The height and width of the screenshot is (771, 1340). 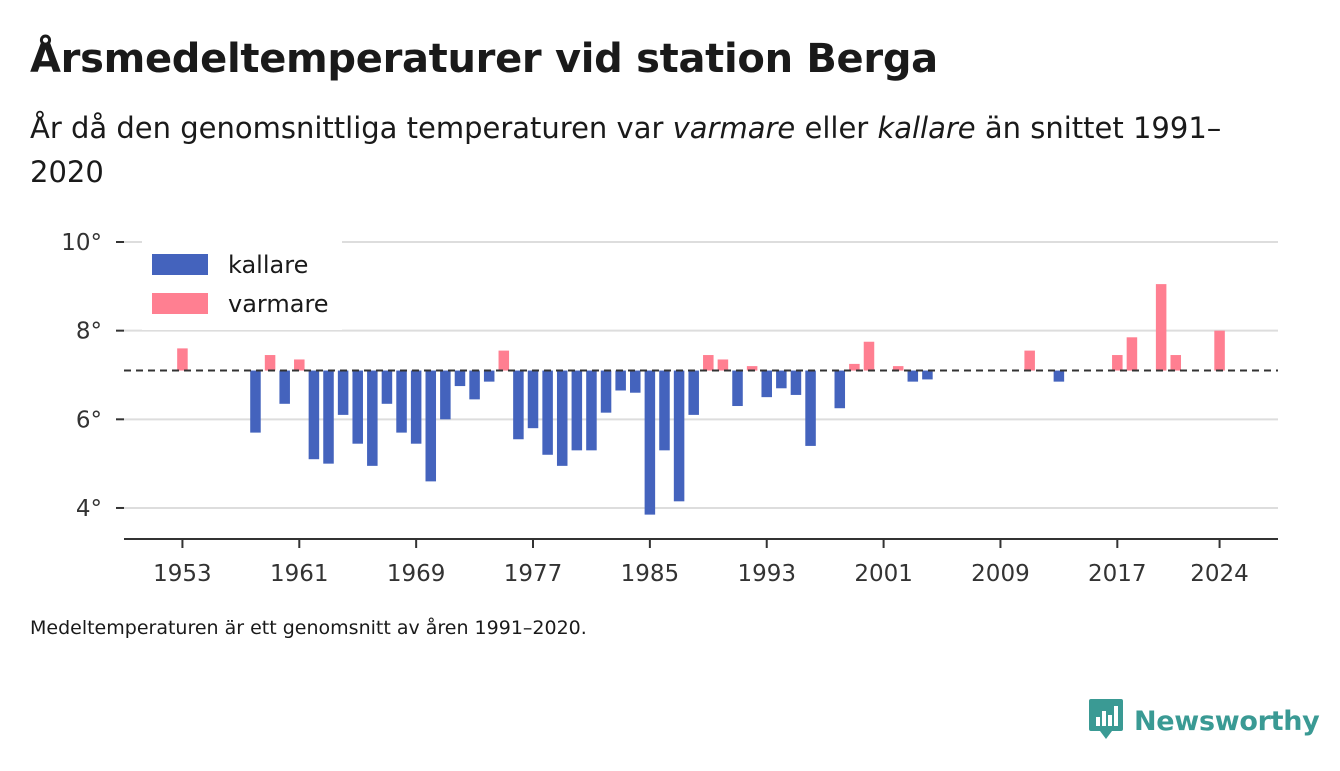 What do you see at coordinates (591, 410) in the screenshot?
I see `bar-kallare-1981` at bounding box center [591, 410].